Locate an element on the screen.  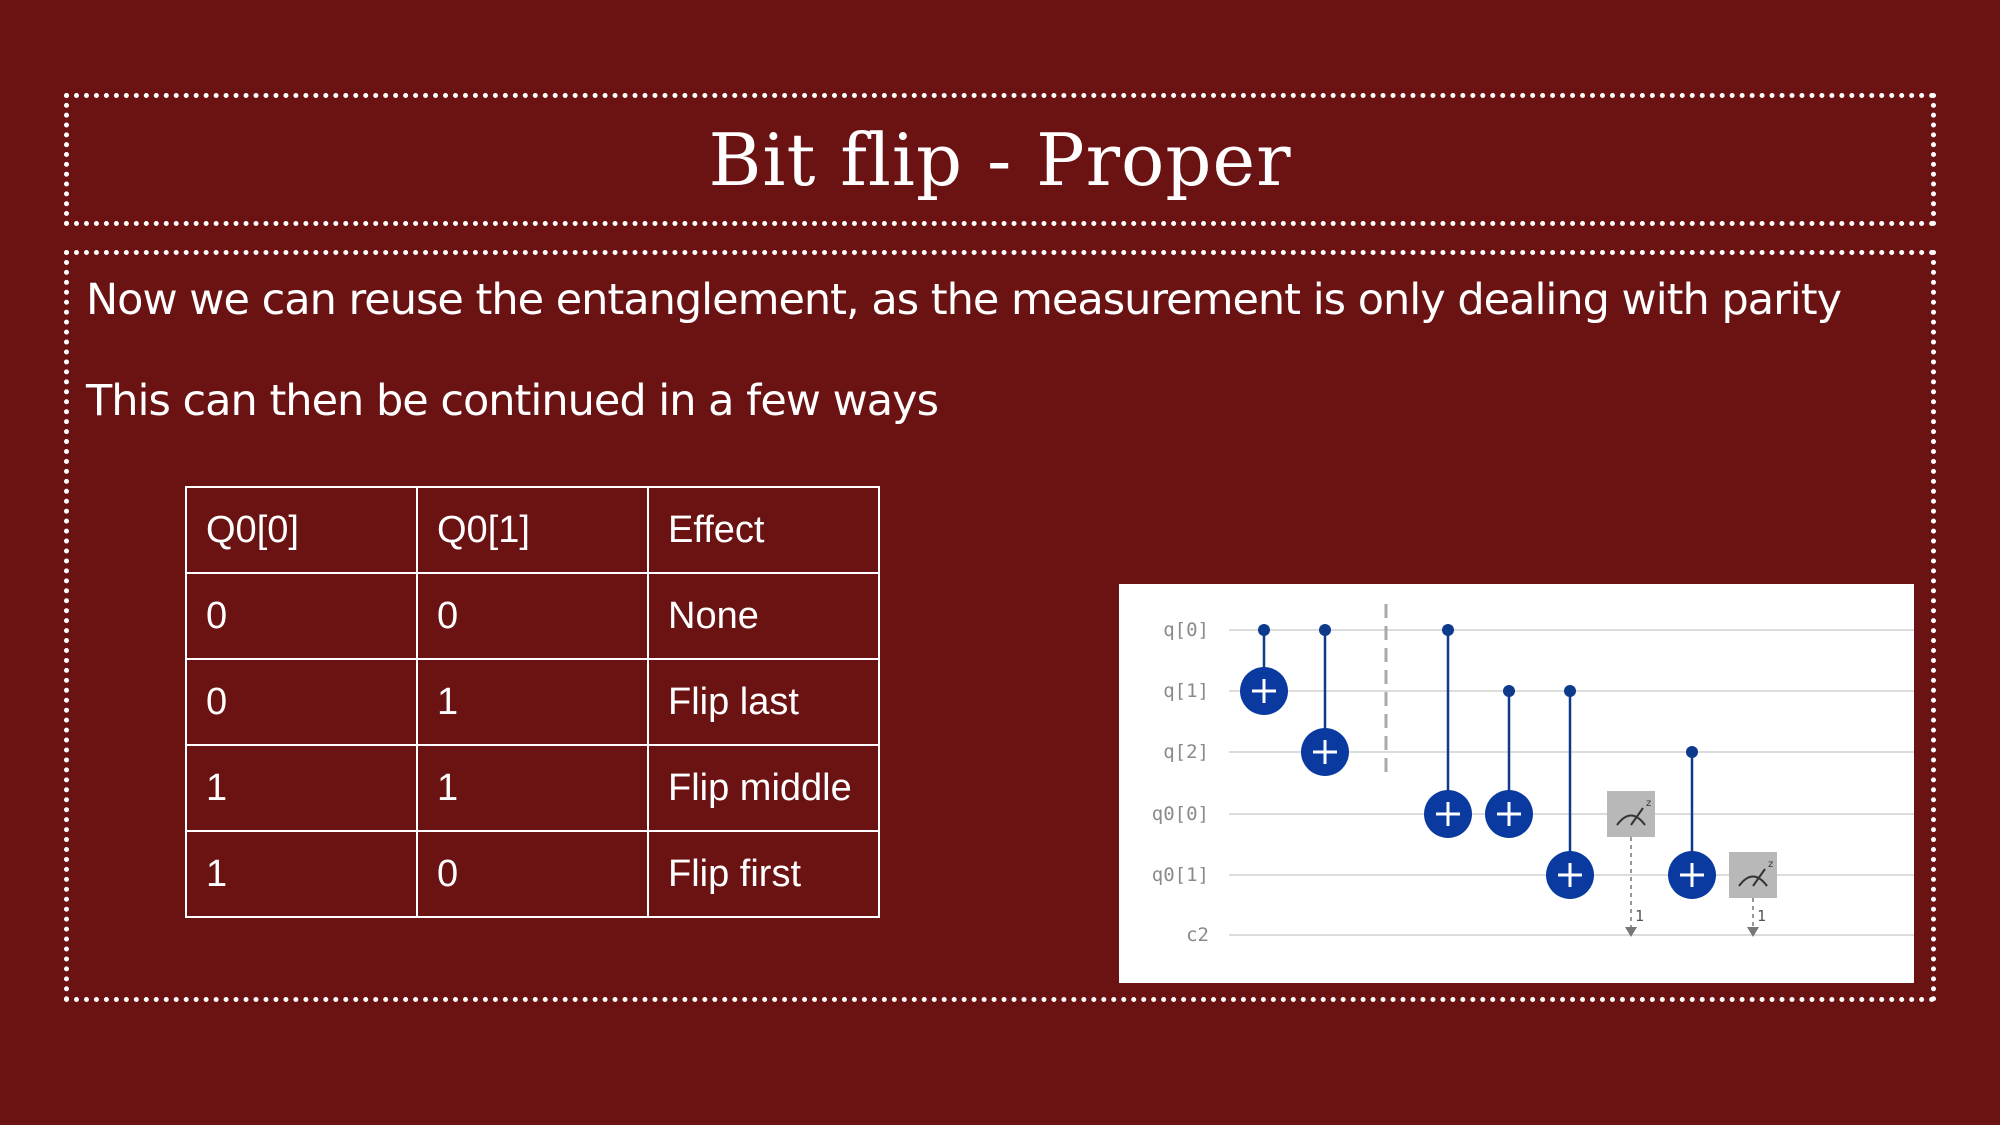
table-cell: None is located at coordinates (763, 616).